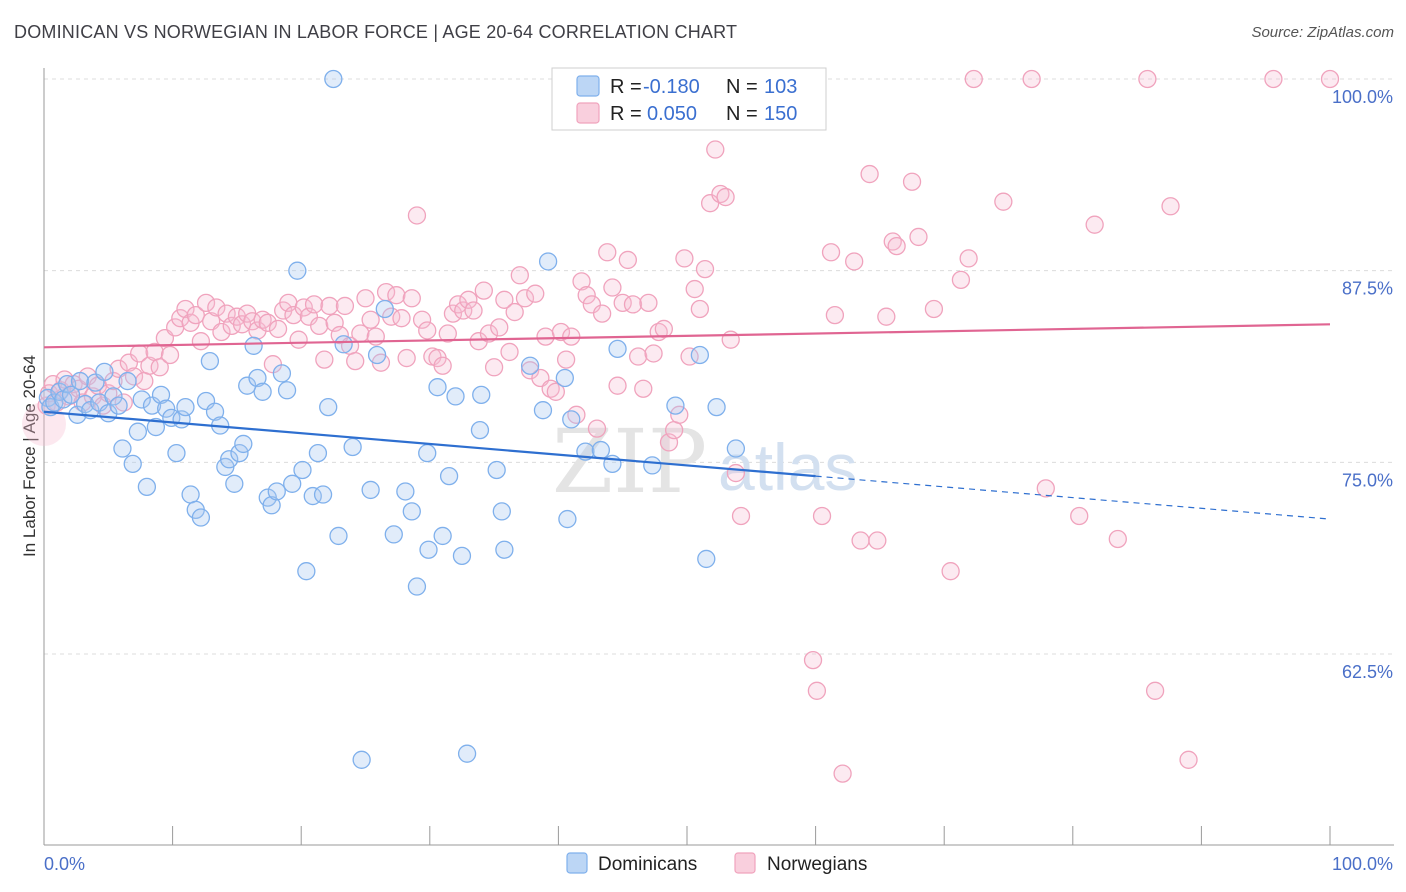  Describe the element at coordinates (780, 114) in the screenshot. I see `legend-n-value-1: 150` at that location.